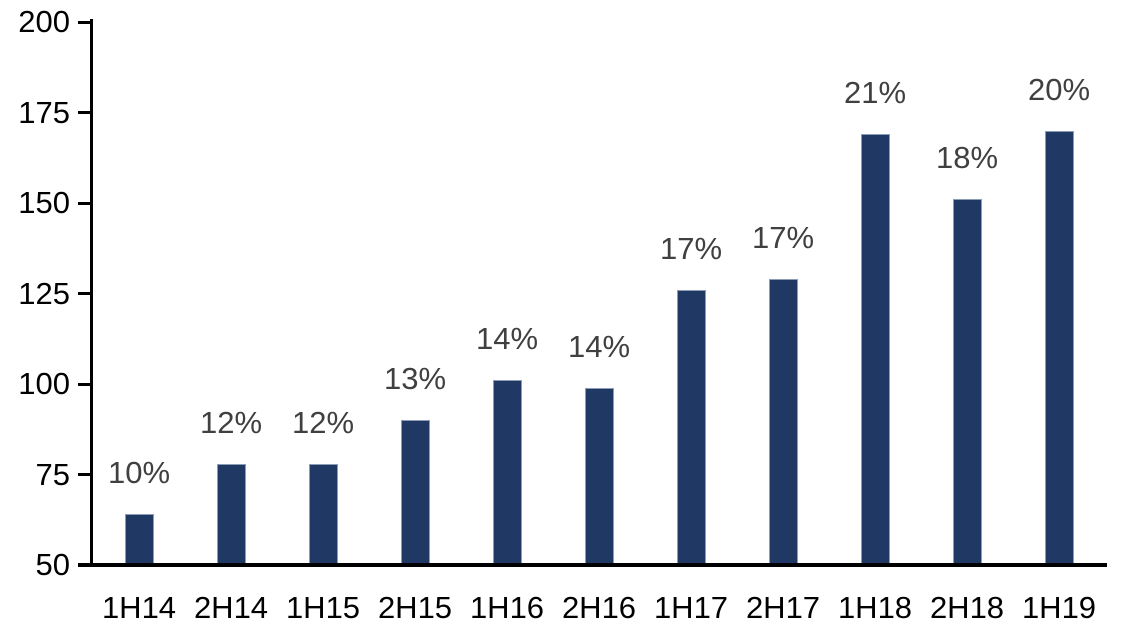 Image resolution: width=1129 pixels, height=641 pixels. What do you see at coordinates (44, 383) in the screenshot?
I see `y-tick-label: 100` at bounding box center [44, 383].